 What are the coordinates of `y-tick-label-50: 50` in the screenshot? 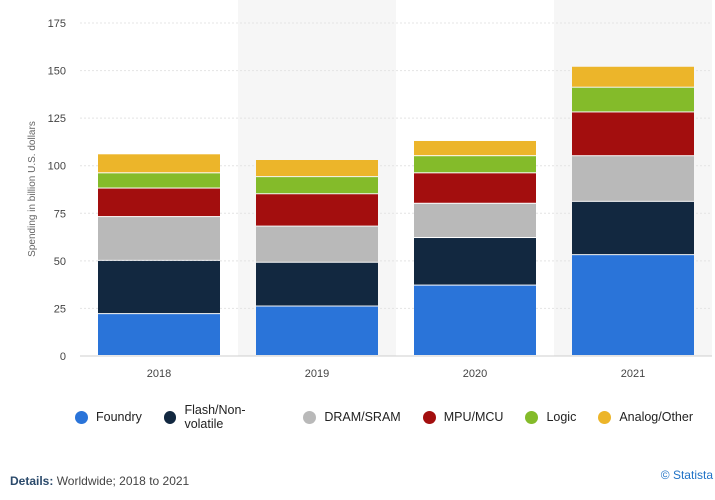 It's located at (60, 262).